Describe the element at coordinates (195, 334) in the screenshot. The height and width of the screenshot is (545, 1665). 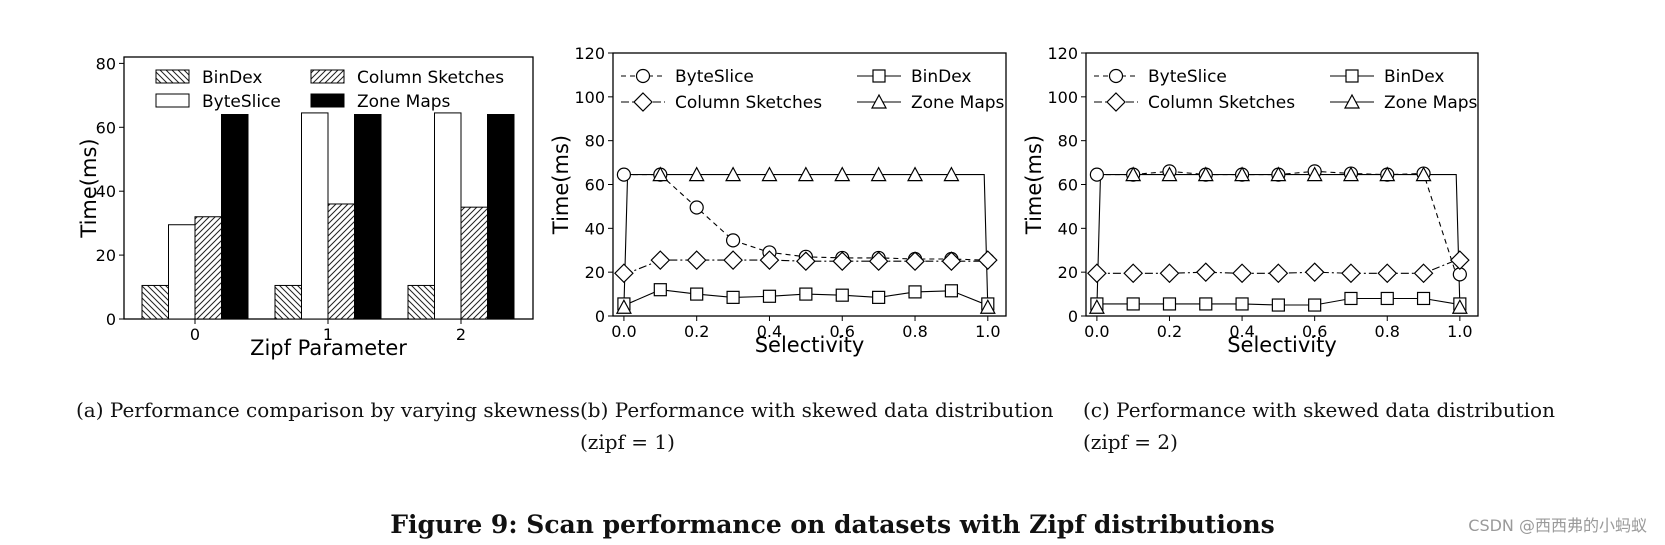
I see `x-tick-label: 0` at that location.